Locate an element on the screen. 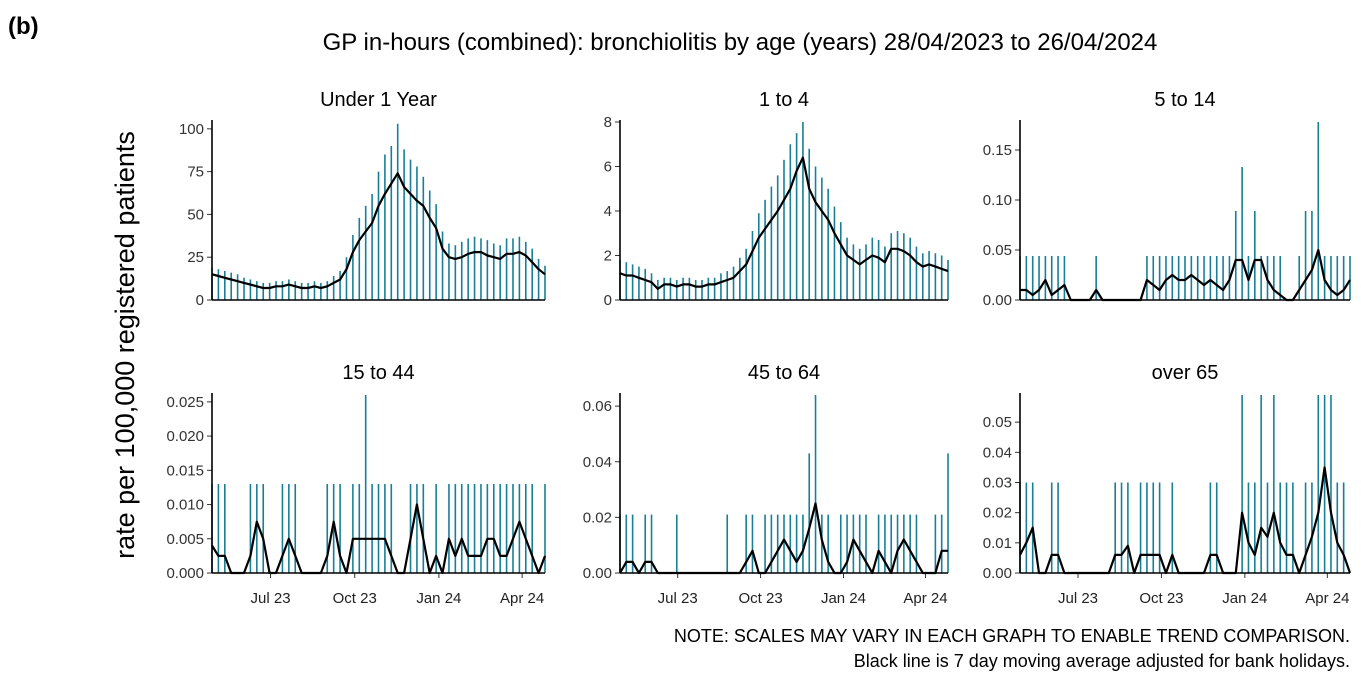  panel-title: over 65 is located at coordinates (1185, 373).